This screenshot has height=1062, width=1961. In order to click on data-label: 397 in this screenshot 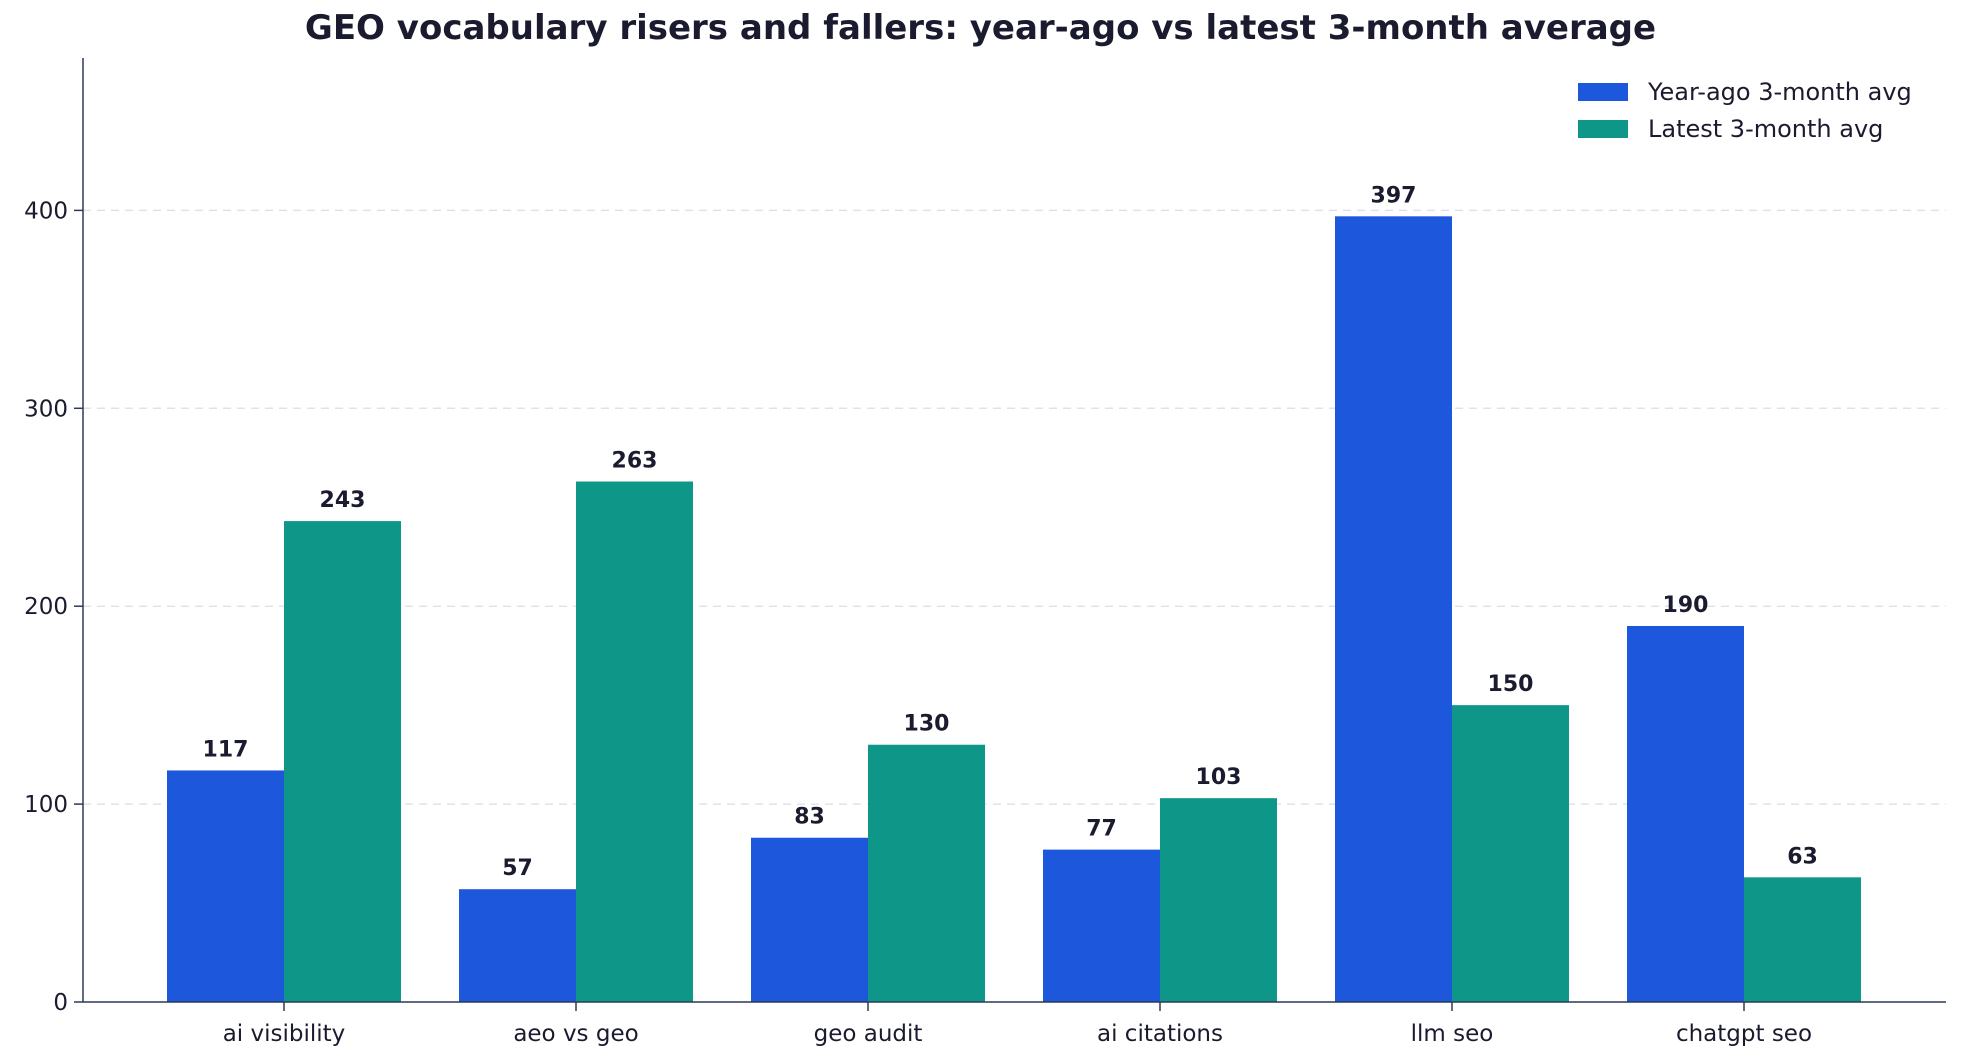, I will do `click(1394, 195)`.